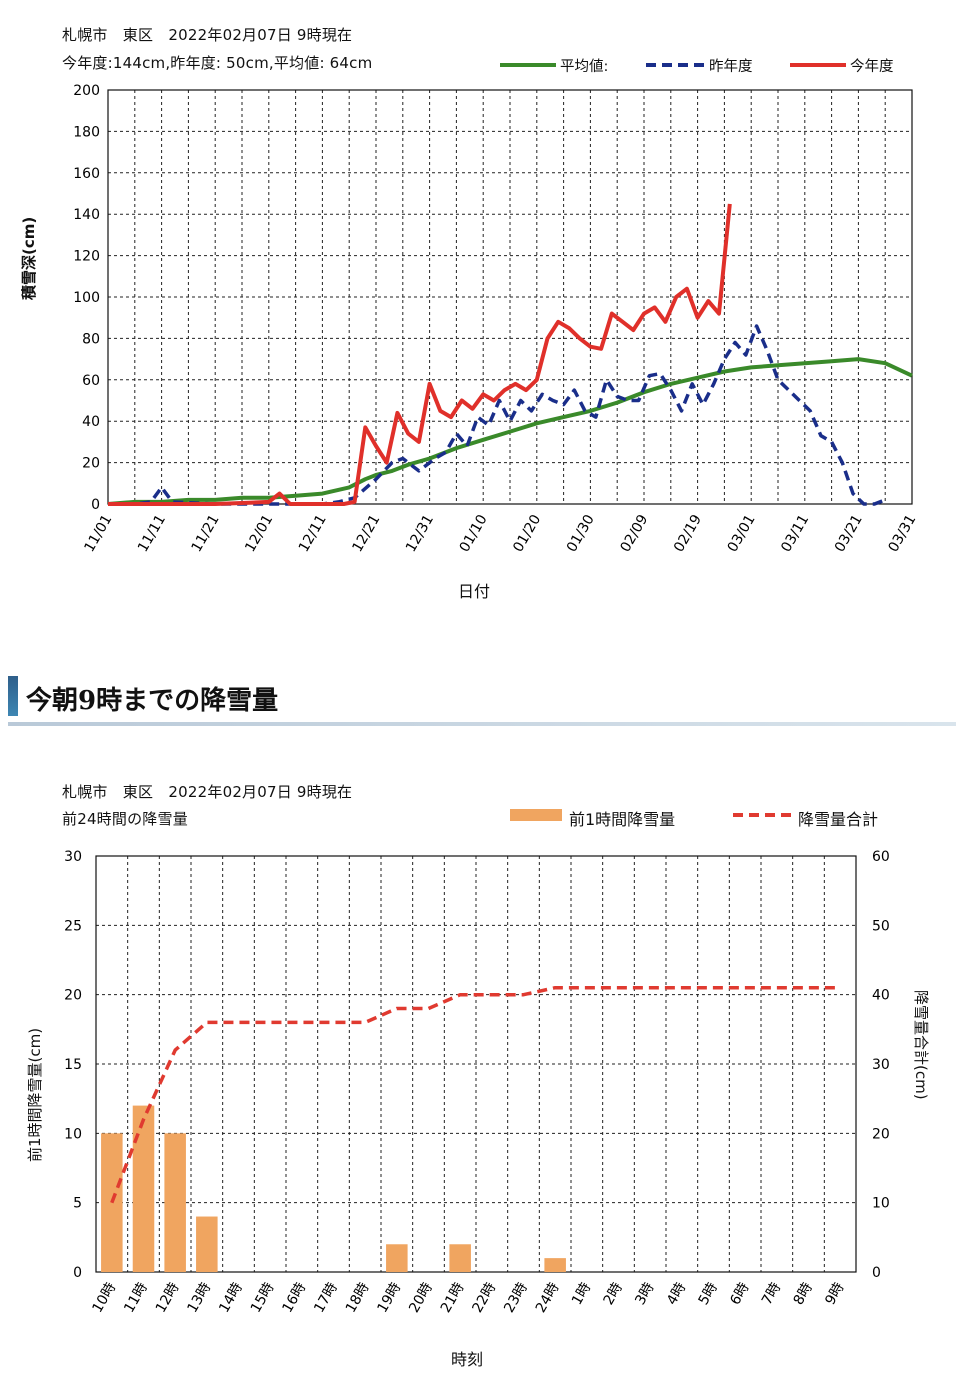 This screenshot has width=956, height=1383. I want to click on y-tick-label: 140, so click(86, 215).